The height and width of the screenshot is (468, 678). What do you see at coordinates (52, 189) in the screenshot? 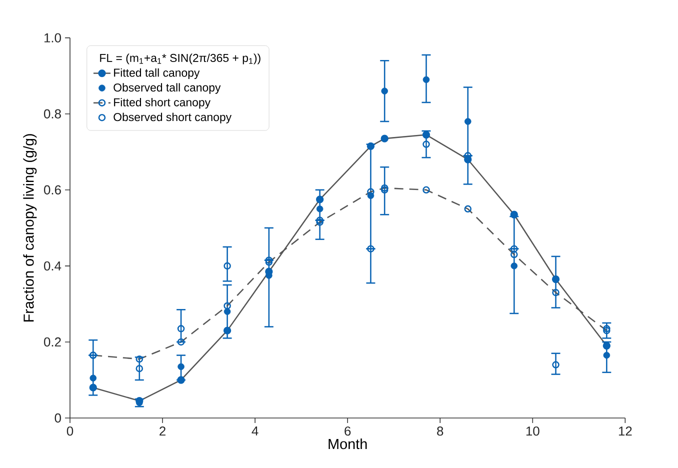
I see `y-tick-label: 0.6` at bounding box center [52, 189].